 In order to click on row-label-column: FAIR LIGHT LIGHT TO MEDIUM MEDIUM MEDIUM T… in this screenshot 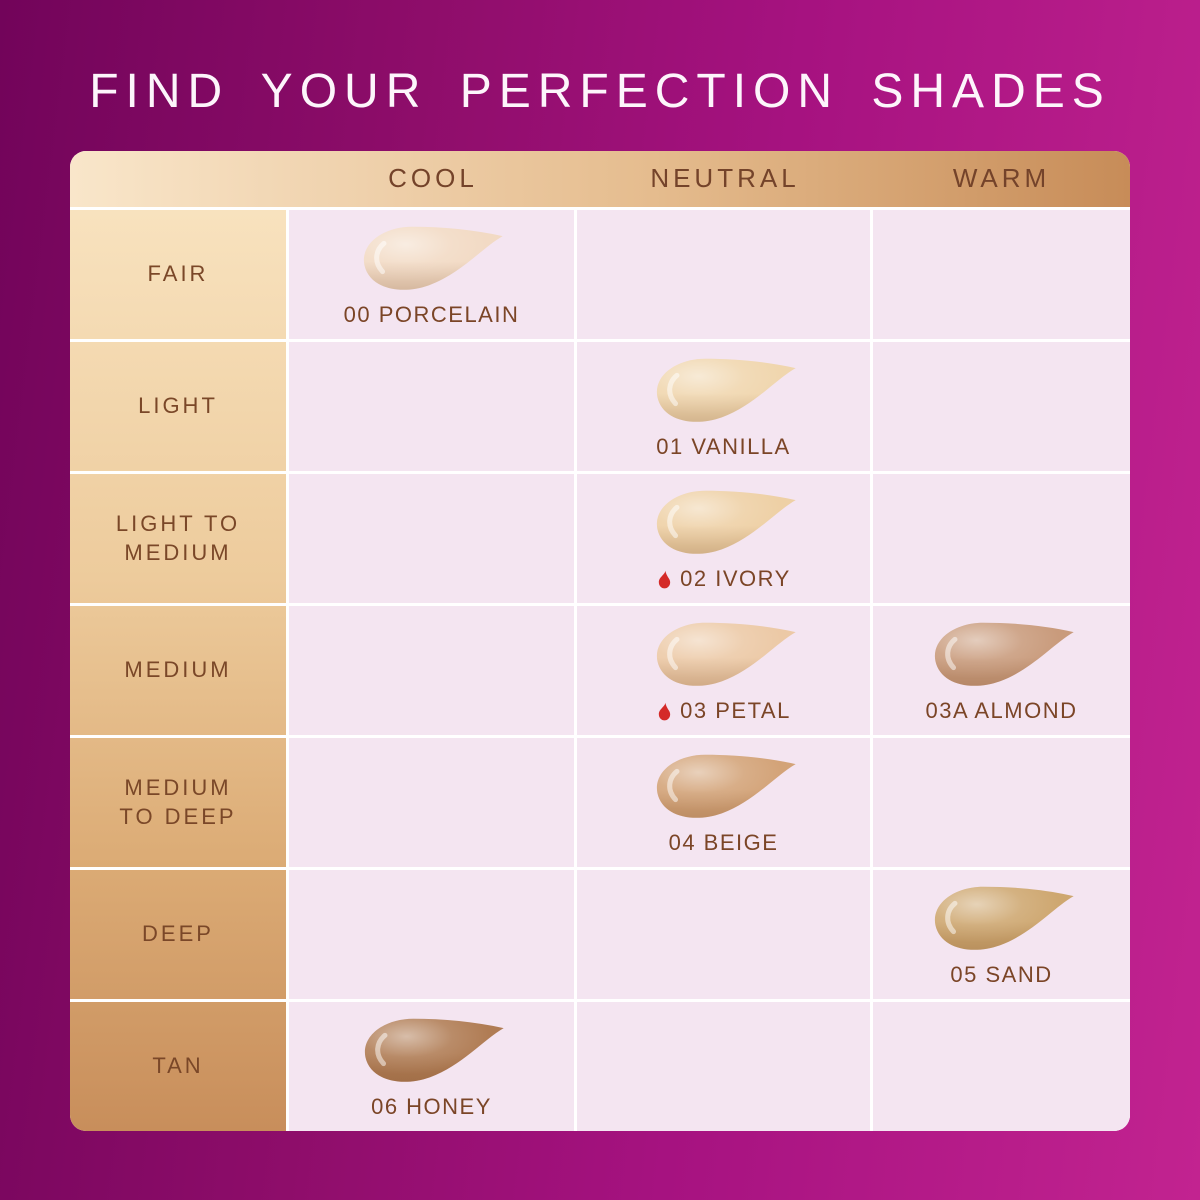, I will do `click(178, 670)`.